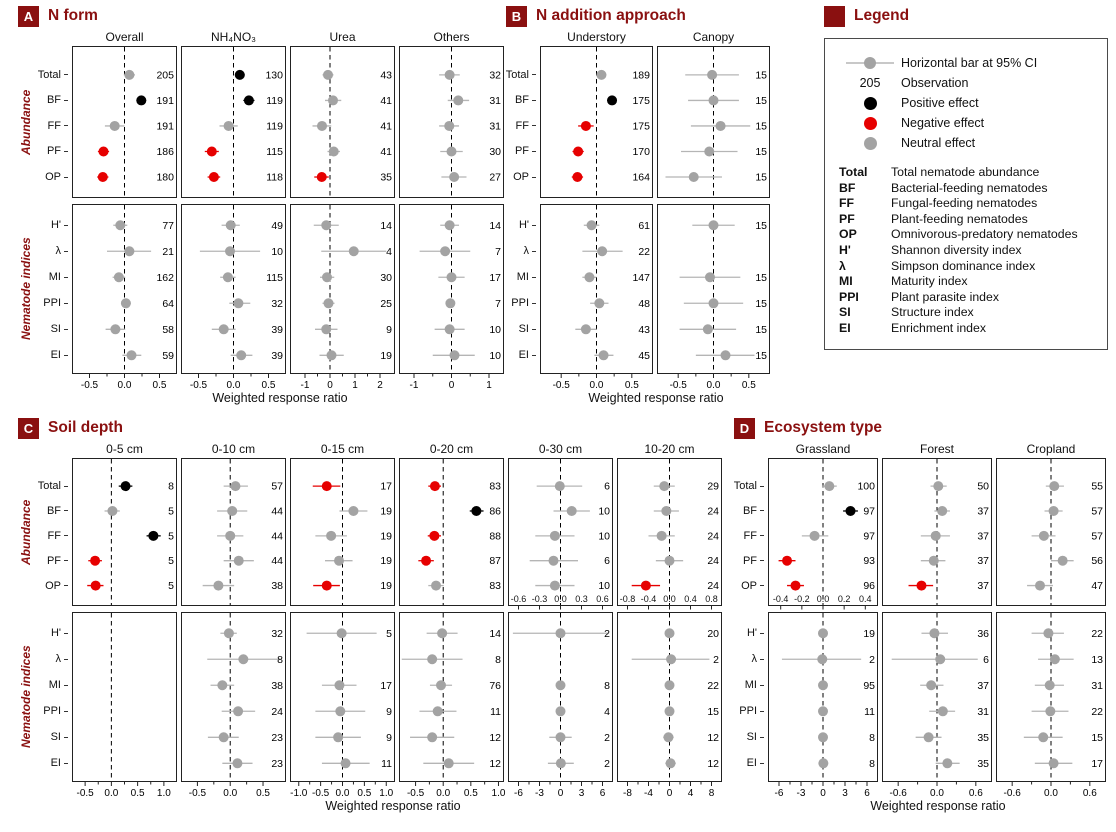  I want to click on column-header: 0-15 cm, so click(342, 449).